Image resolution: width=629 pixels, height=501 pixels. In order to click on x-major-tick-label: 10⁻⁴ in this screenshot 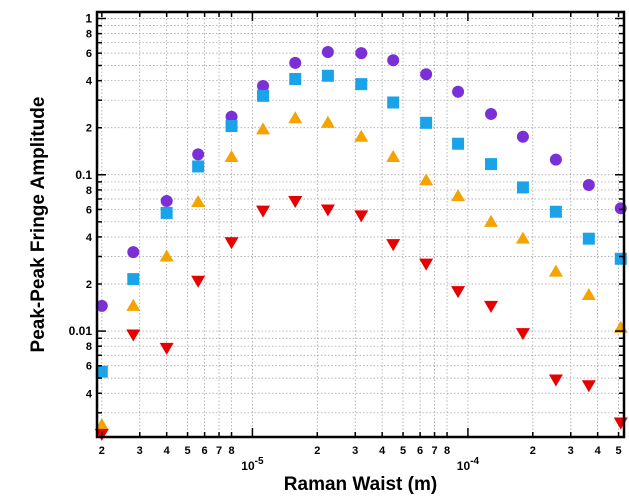, I will do `click(468, 464)`.